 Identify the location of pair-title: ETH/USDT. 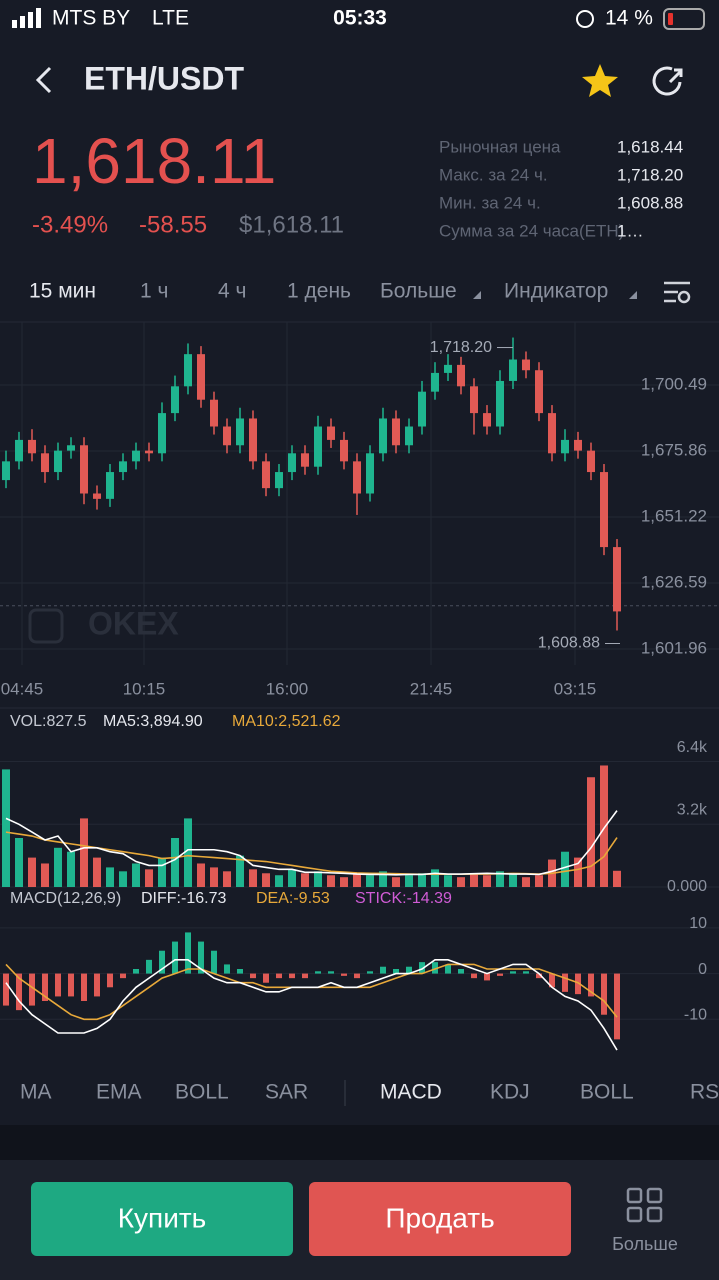
(164, 78).